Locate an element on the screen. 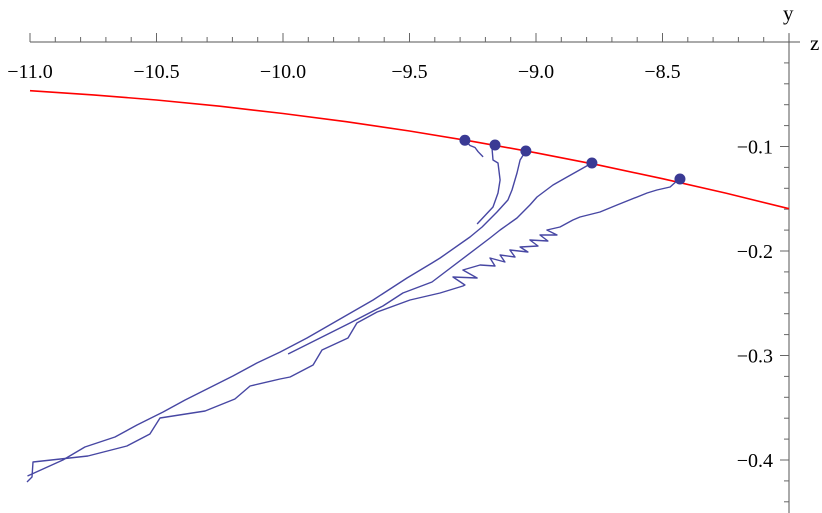 The height and width of the screenshot is (513, 822). x-tick-label: −10.0 is located at coordinates (283, 72).